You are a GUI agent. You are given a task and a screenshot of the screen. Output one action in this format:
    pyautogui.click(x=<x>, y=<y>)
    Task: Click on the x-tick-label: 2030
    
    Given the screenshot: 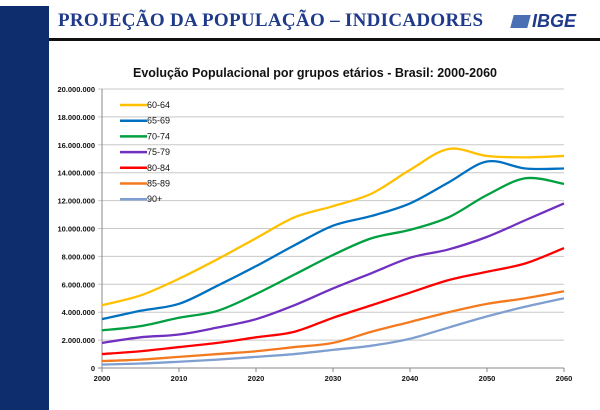 What is the action you would take?
    pyautogui.click(x=333, y=378)
    